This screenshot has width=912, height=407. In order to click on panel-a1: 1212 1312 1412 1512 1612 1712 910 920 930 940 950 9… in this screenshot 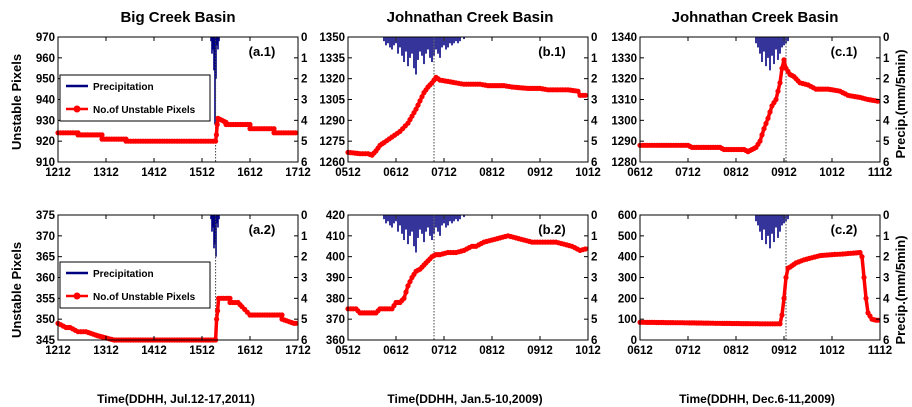, I will do `click(173, 105)`.